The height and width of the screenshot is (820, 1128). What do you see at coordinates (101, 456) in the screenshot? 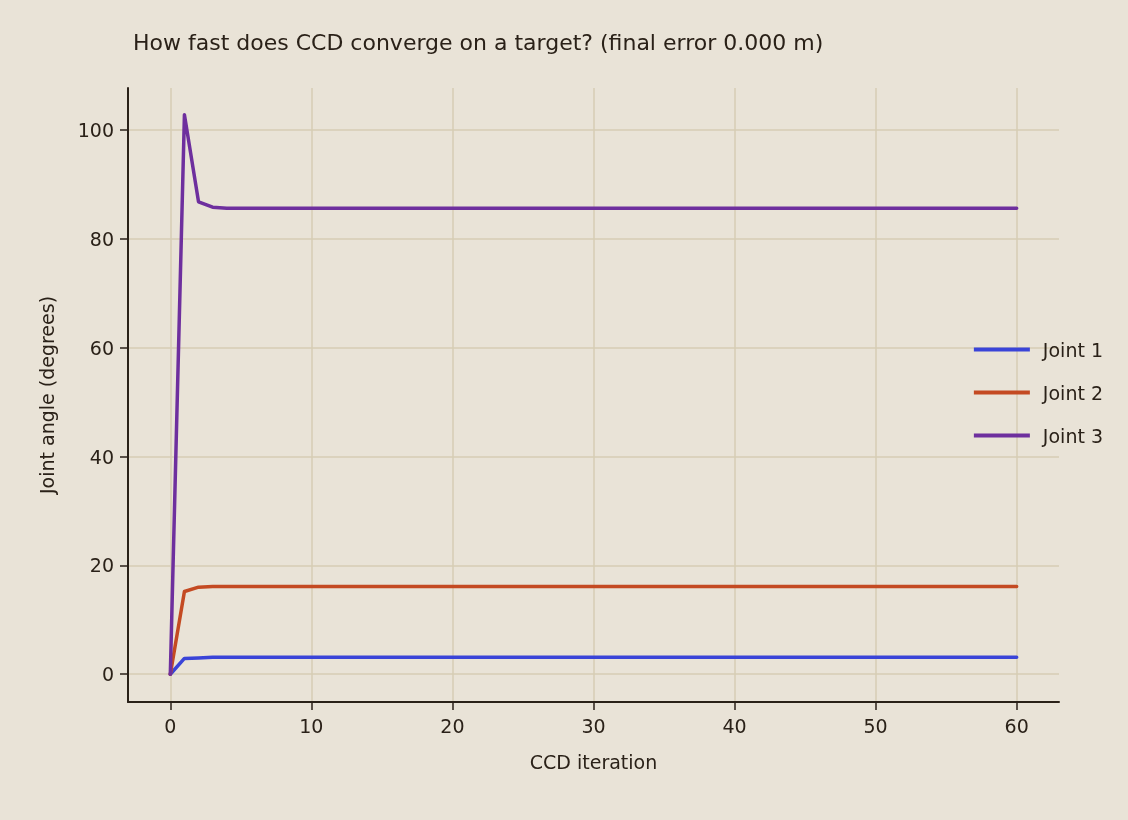
I see `y-tick-label: 40` at bounding box center [101, 456].